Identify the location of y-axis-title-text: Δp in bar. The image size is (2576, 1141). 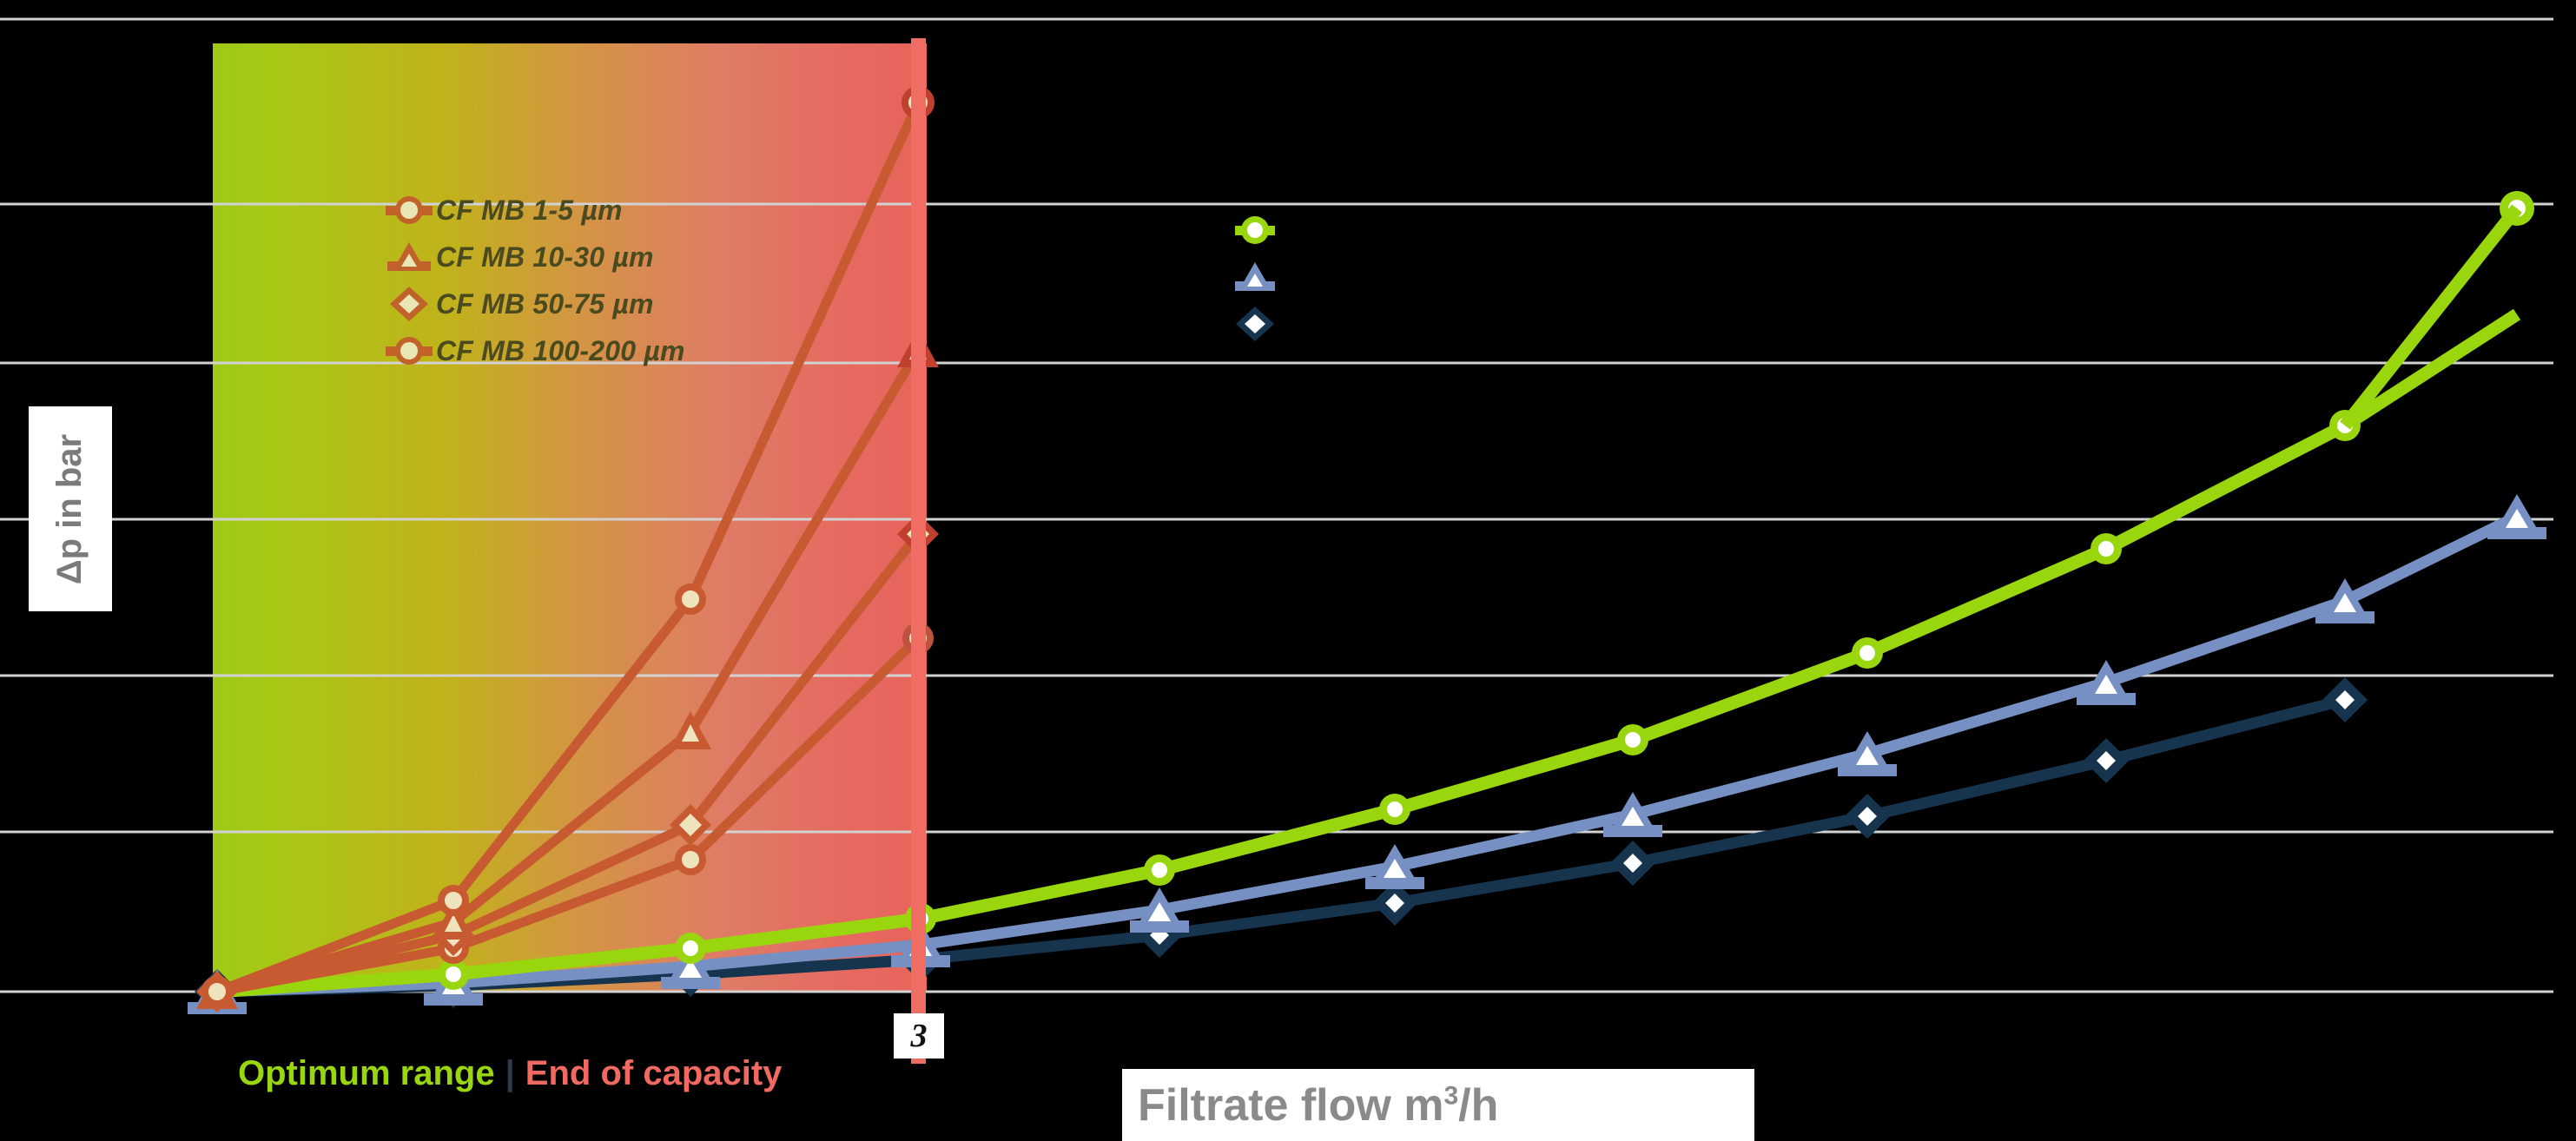
(69, 508).